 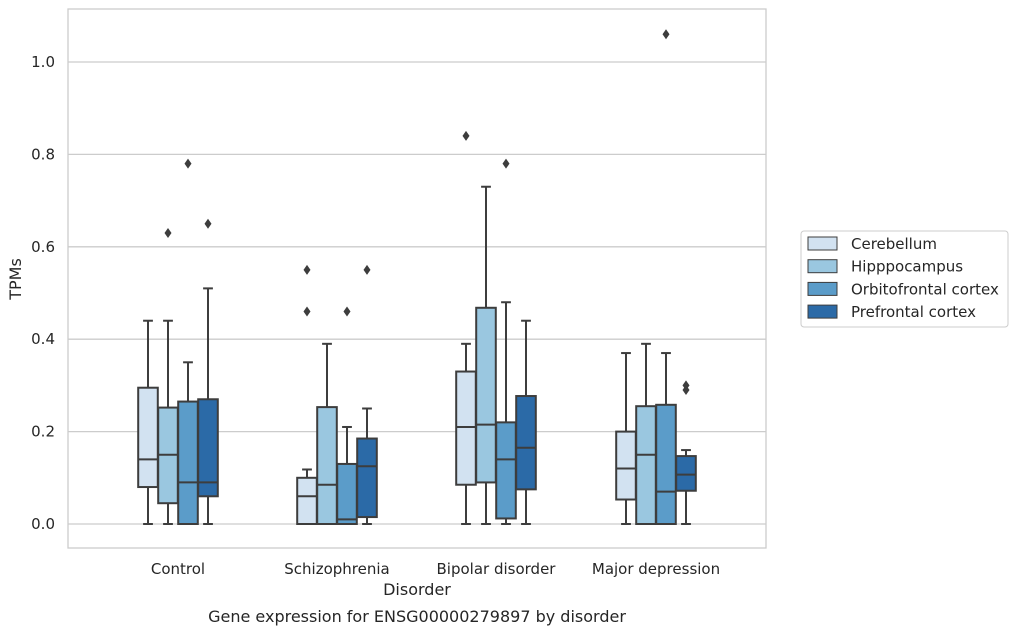 What do you see at coordinates (43, 62) in the screenshot?
I see `y-tick-label: 1.0` at bounding box center [43, 62].